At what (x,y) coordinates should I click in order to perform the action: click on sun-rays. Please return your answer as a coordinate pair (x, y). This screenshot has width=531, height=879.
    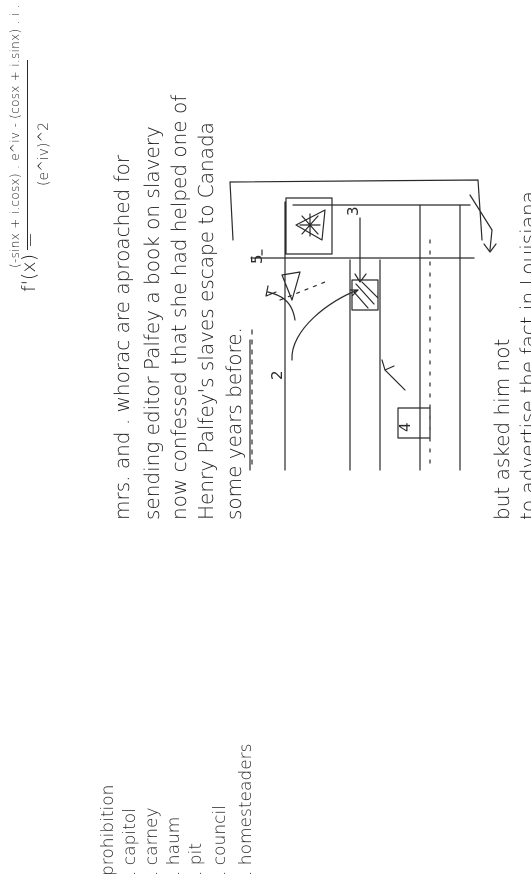
    Looking at the image, I should click on (310, 225).